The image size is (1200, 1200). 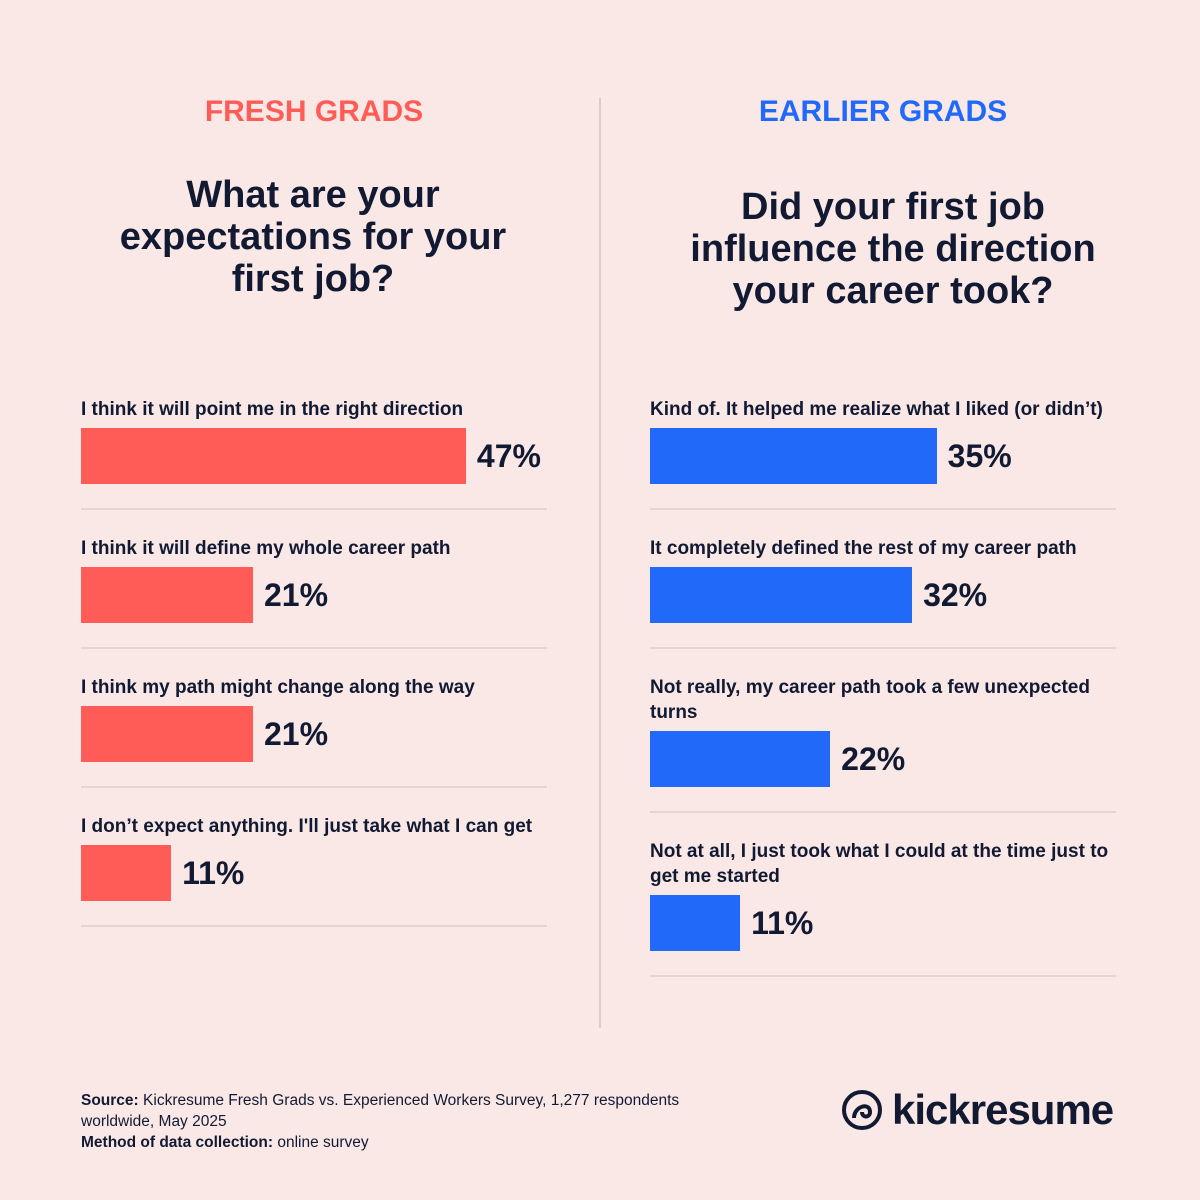 What do you see at coordinates (883, 111) in the screenshot?
I see `chart-header: EARLIER GRADS` at bounding box center [883, 111].